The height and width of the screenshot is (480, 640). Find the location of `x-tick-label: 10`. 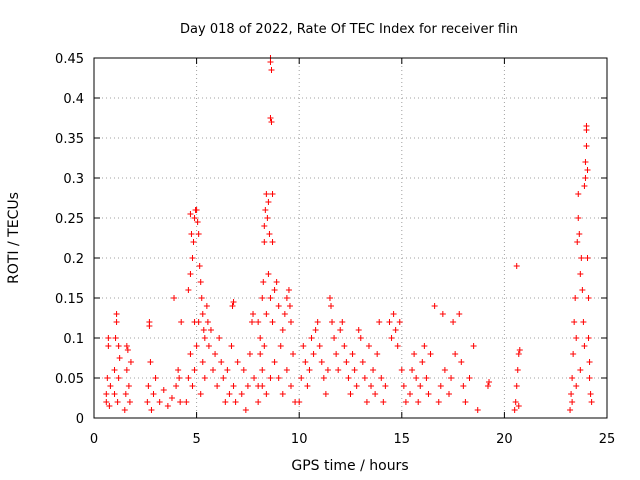

x-tick-label: 10 is located at coordinates (299, 439).